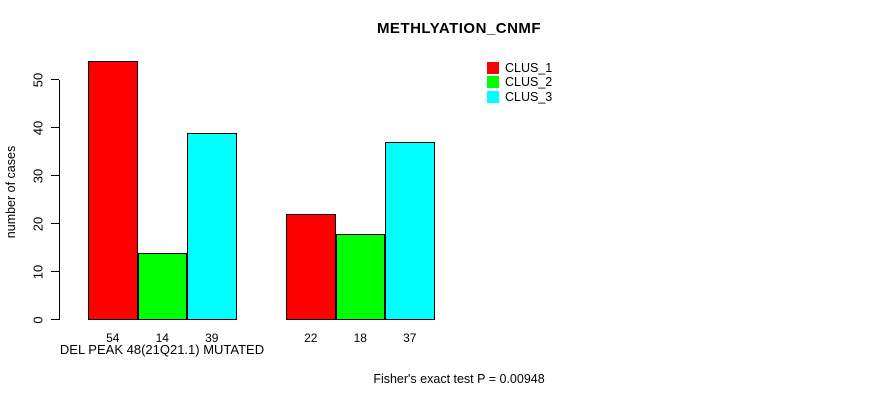 The width and height of the screenshot is (890, 400). What do you see at coordinates (38, 80) in the screenshot?
I see `y-tick-label: 50` at bounding box center [38, 80].